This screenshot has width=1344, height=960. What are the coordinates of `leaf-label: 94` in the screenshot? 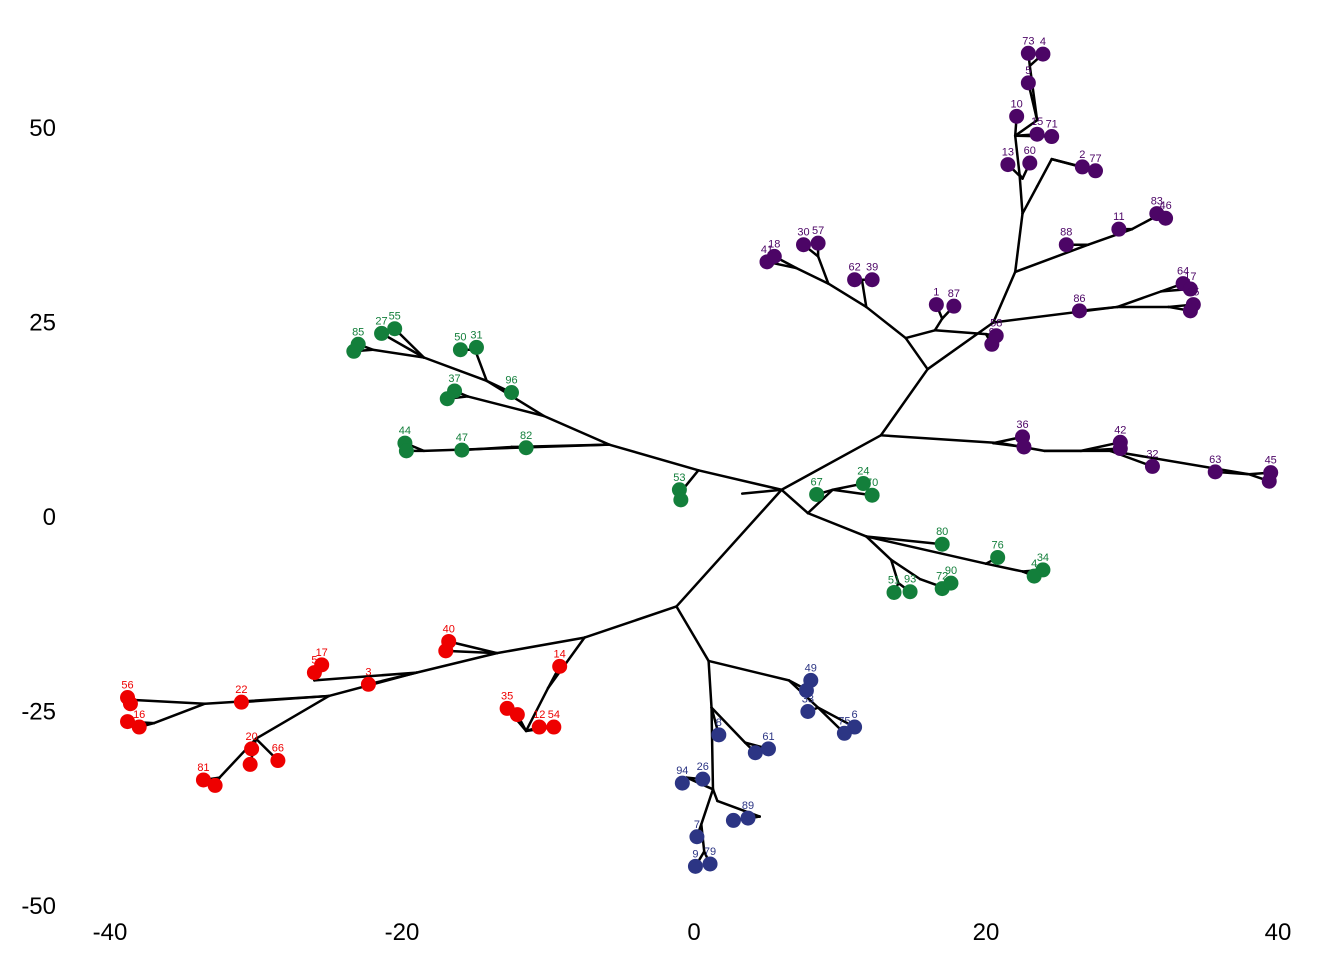 It's located at (682, 771).